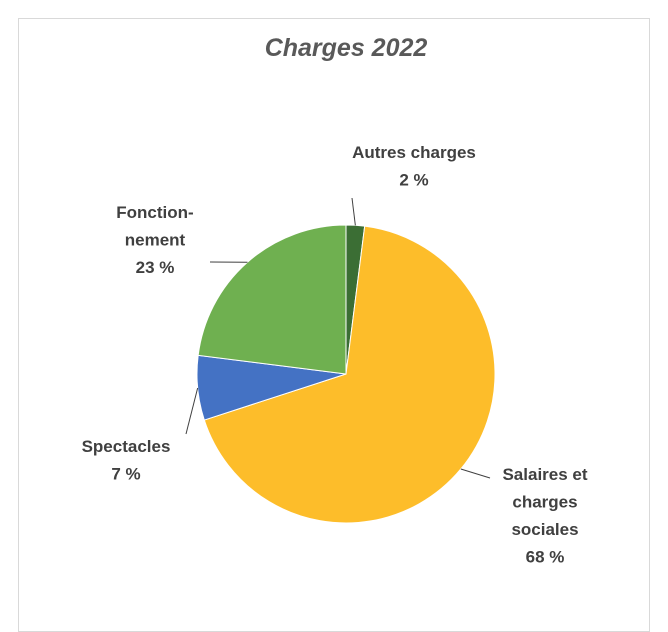 The height and width of the screenshot is (632, 668). Describe the element at coordinates (126, 446) in the screenshot. I see `category-label: Spectacles` at that location.